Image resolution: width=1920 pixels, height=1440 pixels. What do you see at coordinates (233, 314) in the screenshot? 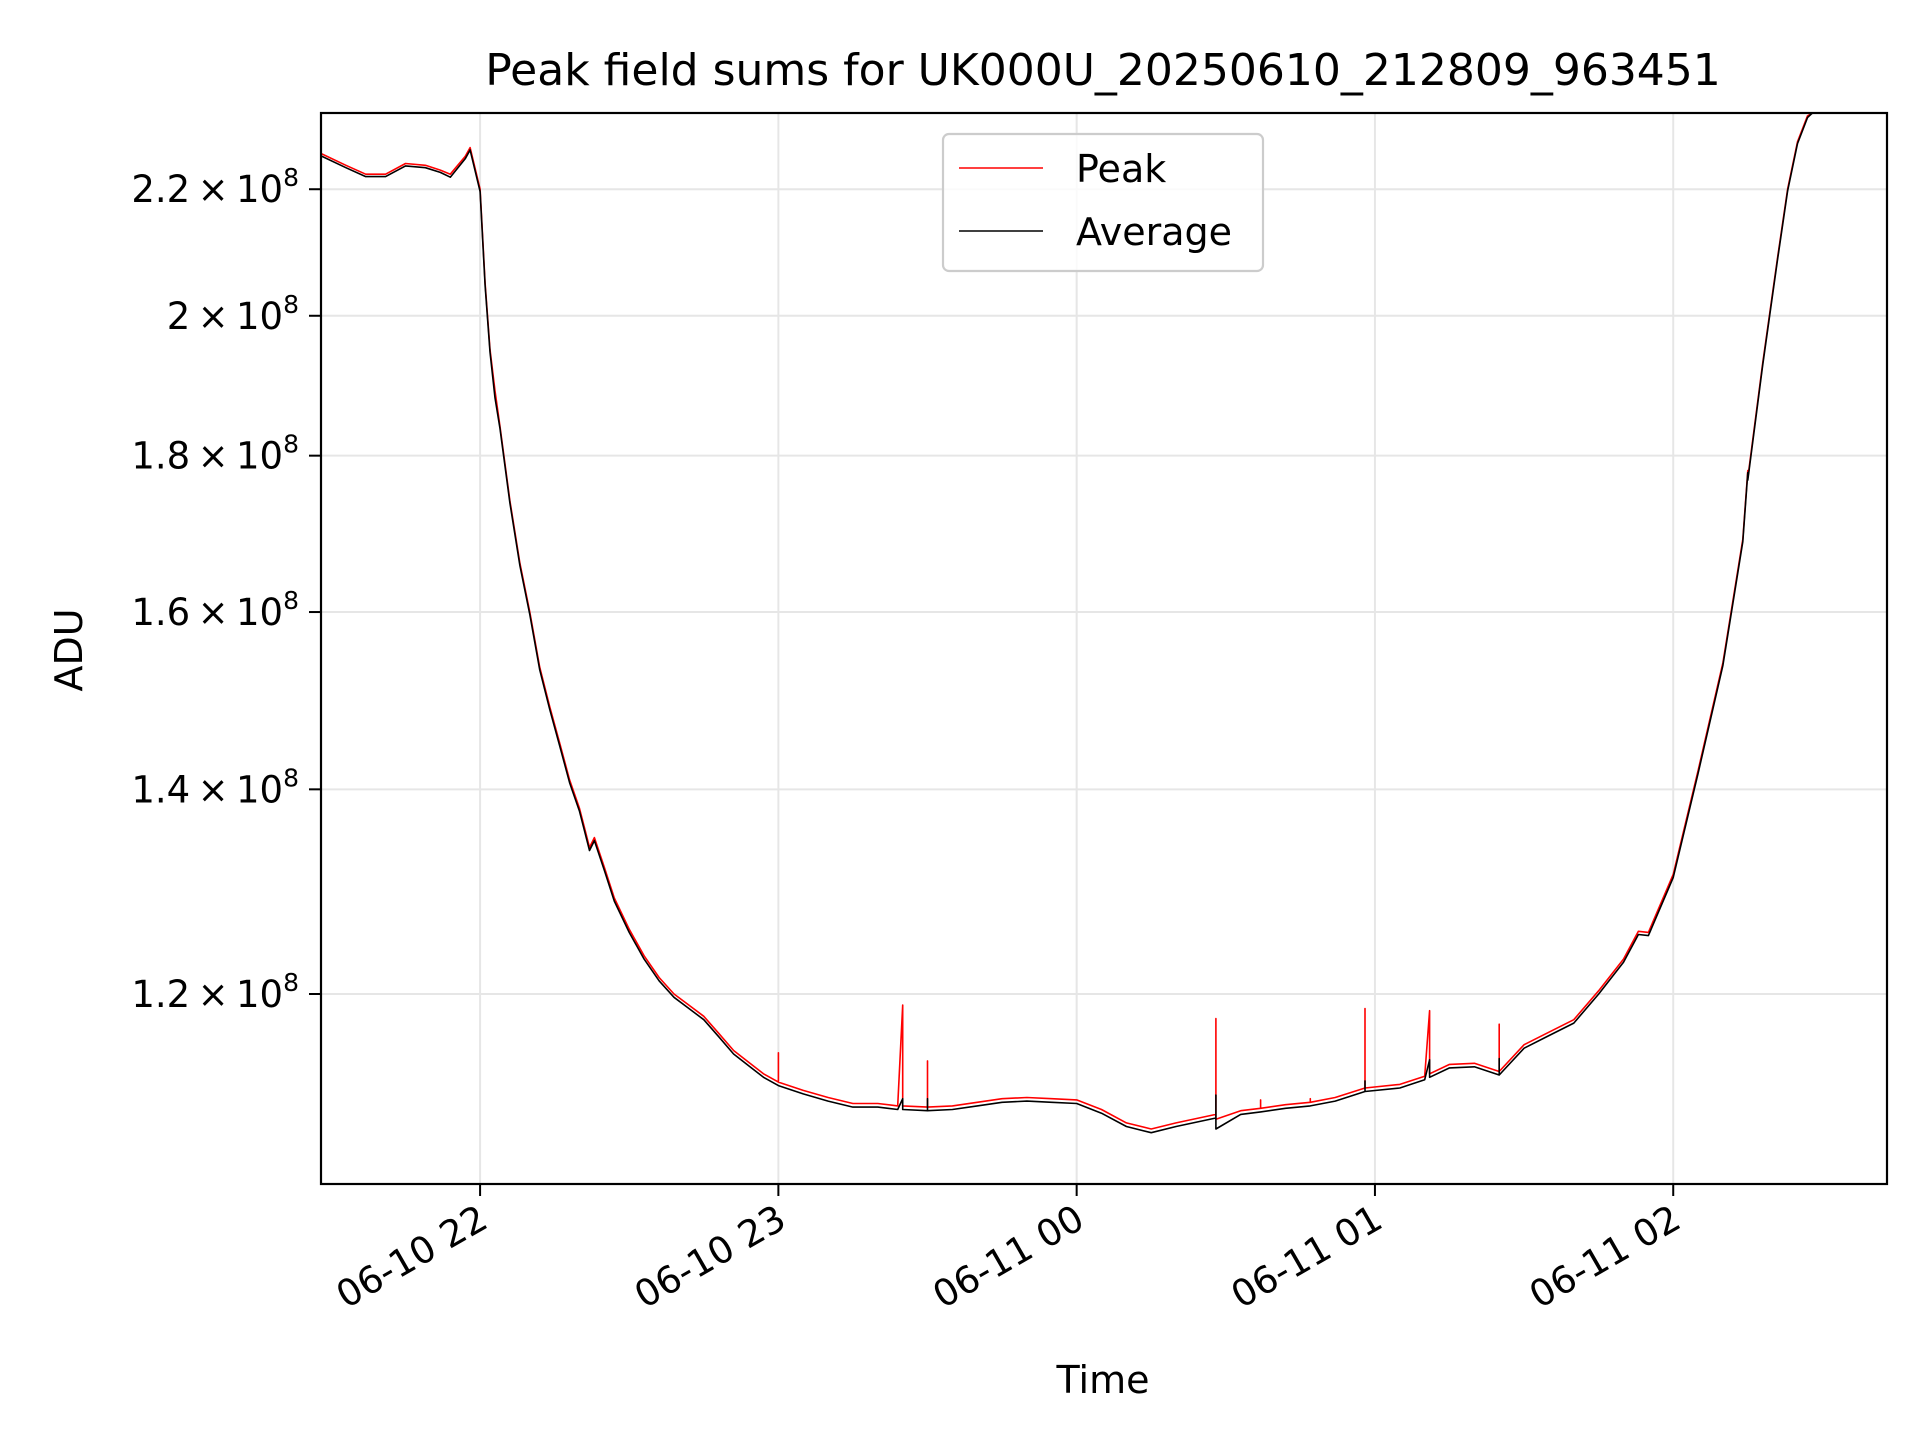
I see `y-tick-label: 2 × 108` at bounding box center [233, 314].